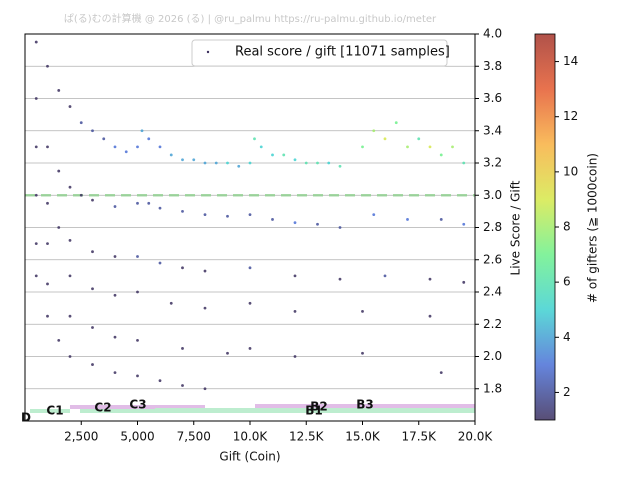 This screenshot has height=480, width=640. Describe the element at coordinates (476, 437) in the screenshot. I see `x-tick-label: 20.0K` at that location.